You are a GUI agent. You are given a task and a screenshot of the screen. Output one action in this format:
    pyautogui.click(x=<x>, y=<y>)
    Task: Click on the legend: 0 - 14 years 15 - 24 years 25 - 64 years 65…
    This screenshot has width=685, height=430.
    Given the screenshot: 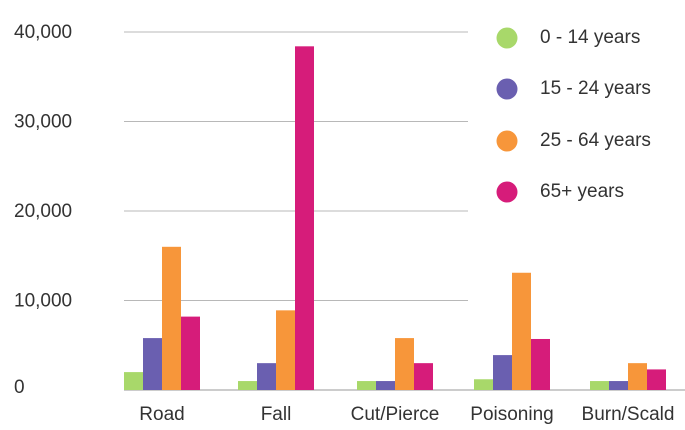 What is the action you would take?
    pyautogui.click(x=573, y=115)
    